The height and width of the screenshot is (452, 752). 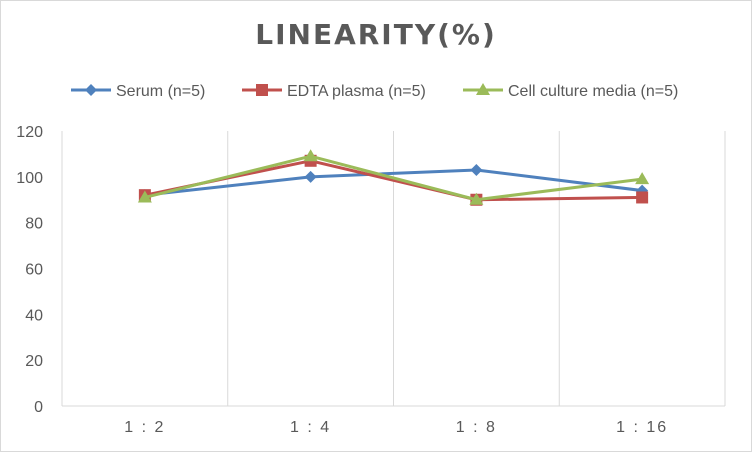 What do you see at coordinates (376, 34) in the screenshot?
I see `chart-title: LINEARITY(%)` at bounding box center [376, 34].